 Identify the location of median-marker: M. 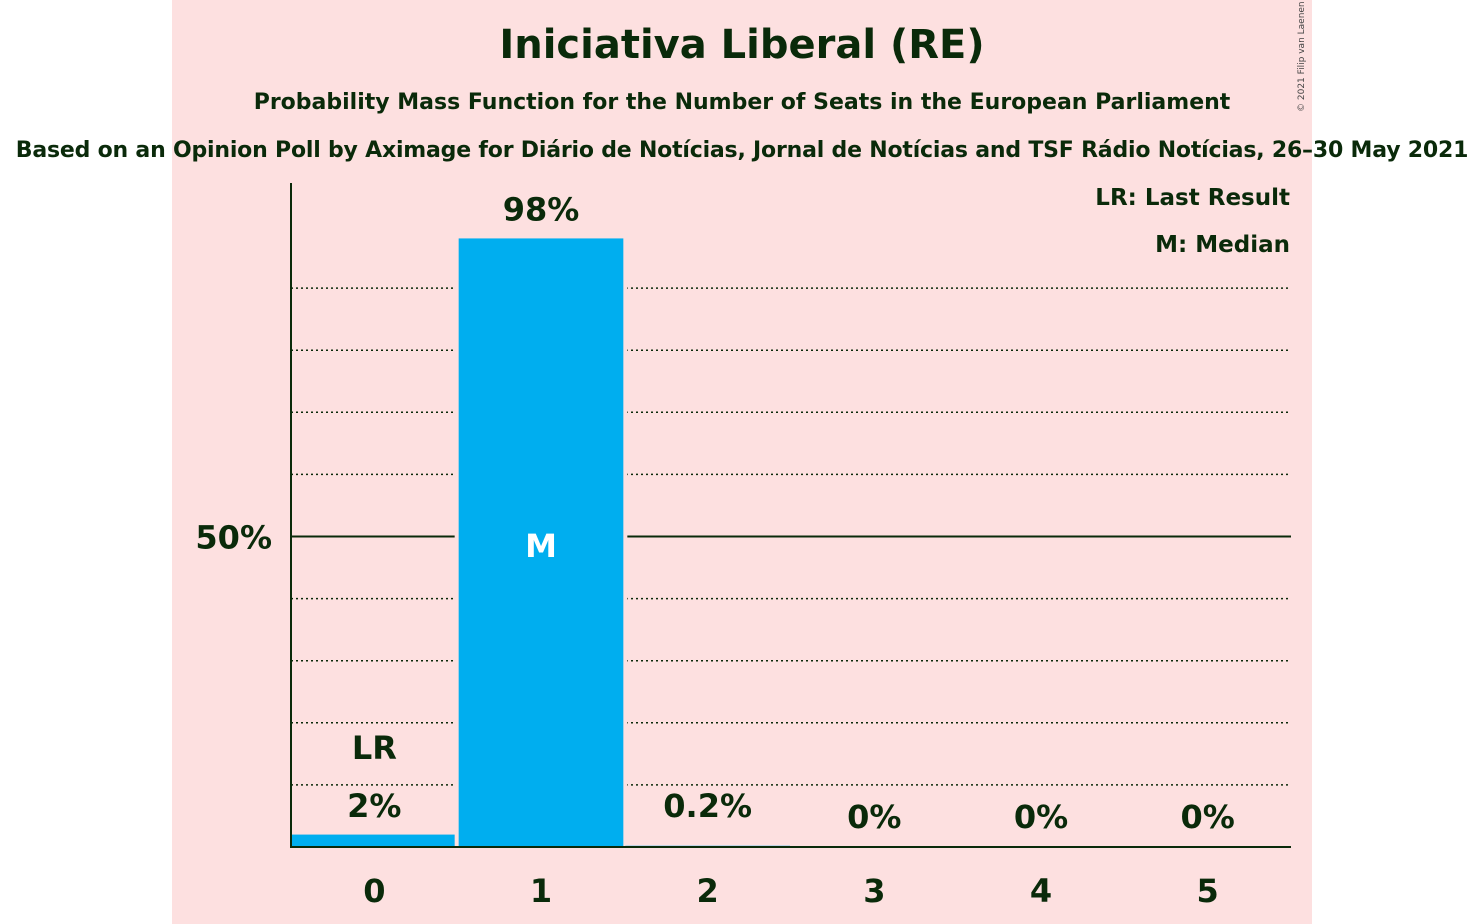
(541, 546).